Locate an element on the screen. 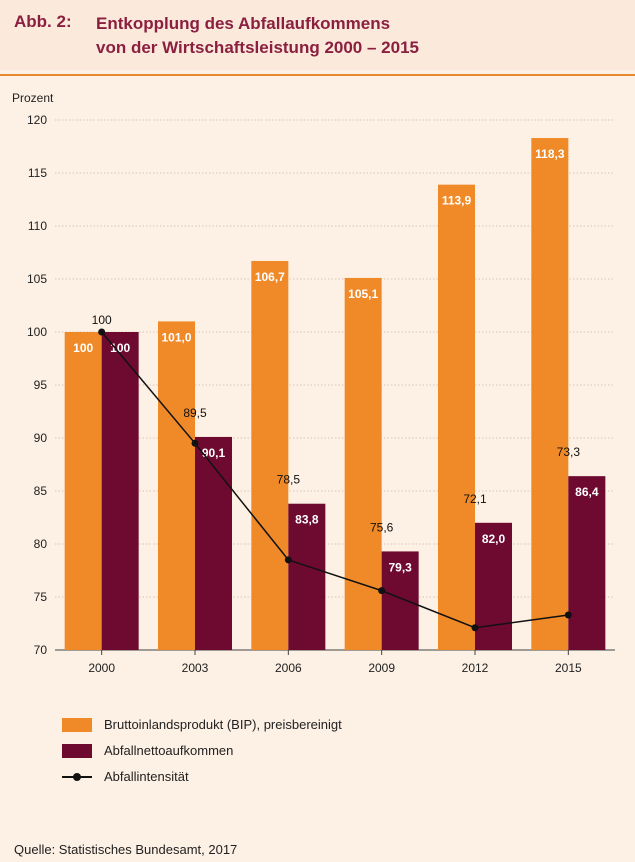 This screenshot has height=862, width=635. x-tick-label: 2012 is located at coordinates (475, 668).